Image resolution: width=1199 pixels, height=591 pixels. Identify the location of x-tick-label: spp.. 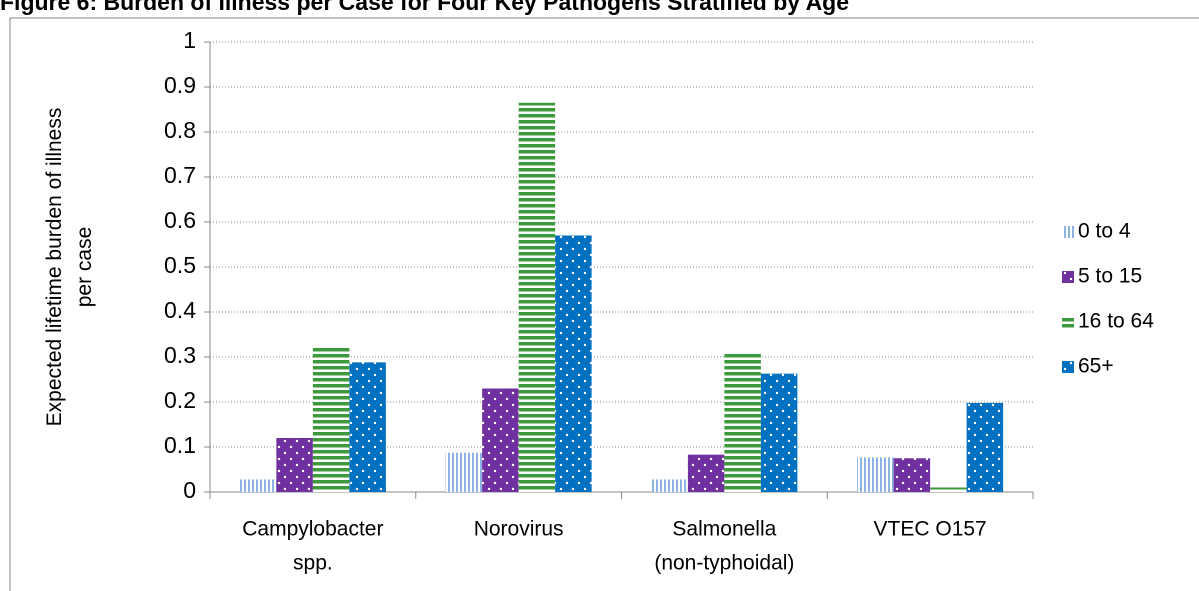
(313, 563).